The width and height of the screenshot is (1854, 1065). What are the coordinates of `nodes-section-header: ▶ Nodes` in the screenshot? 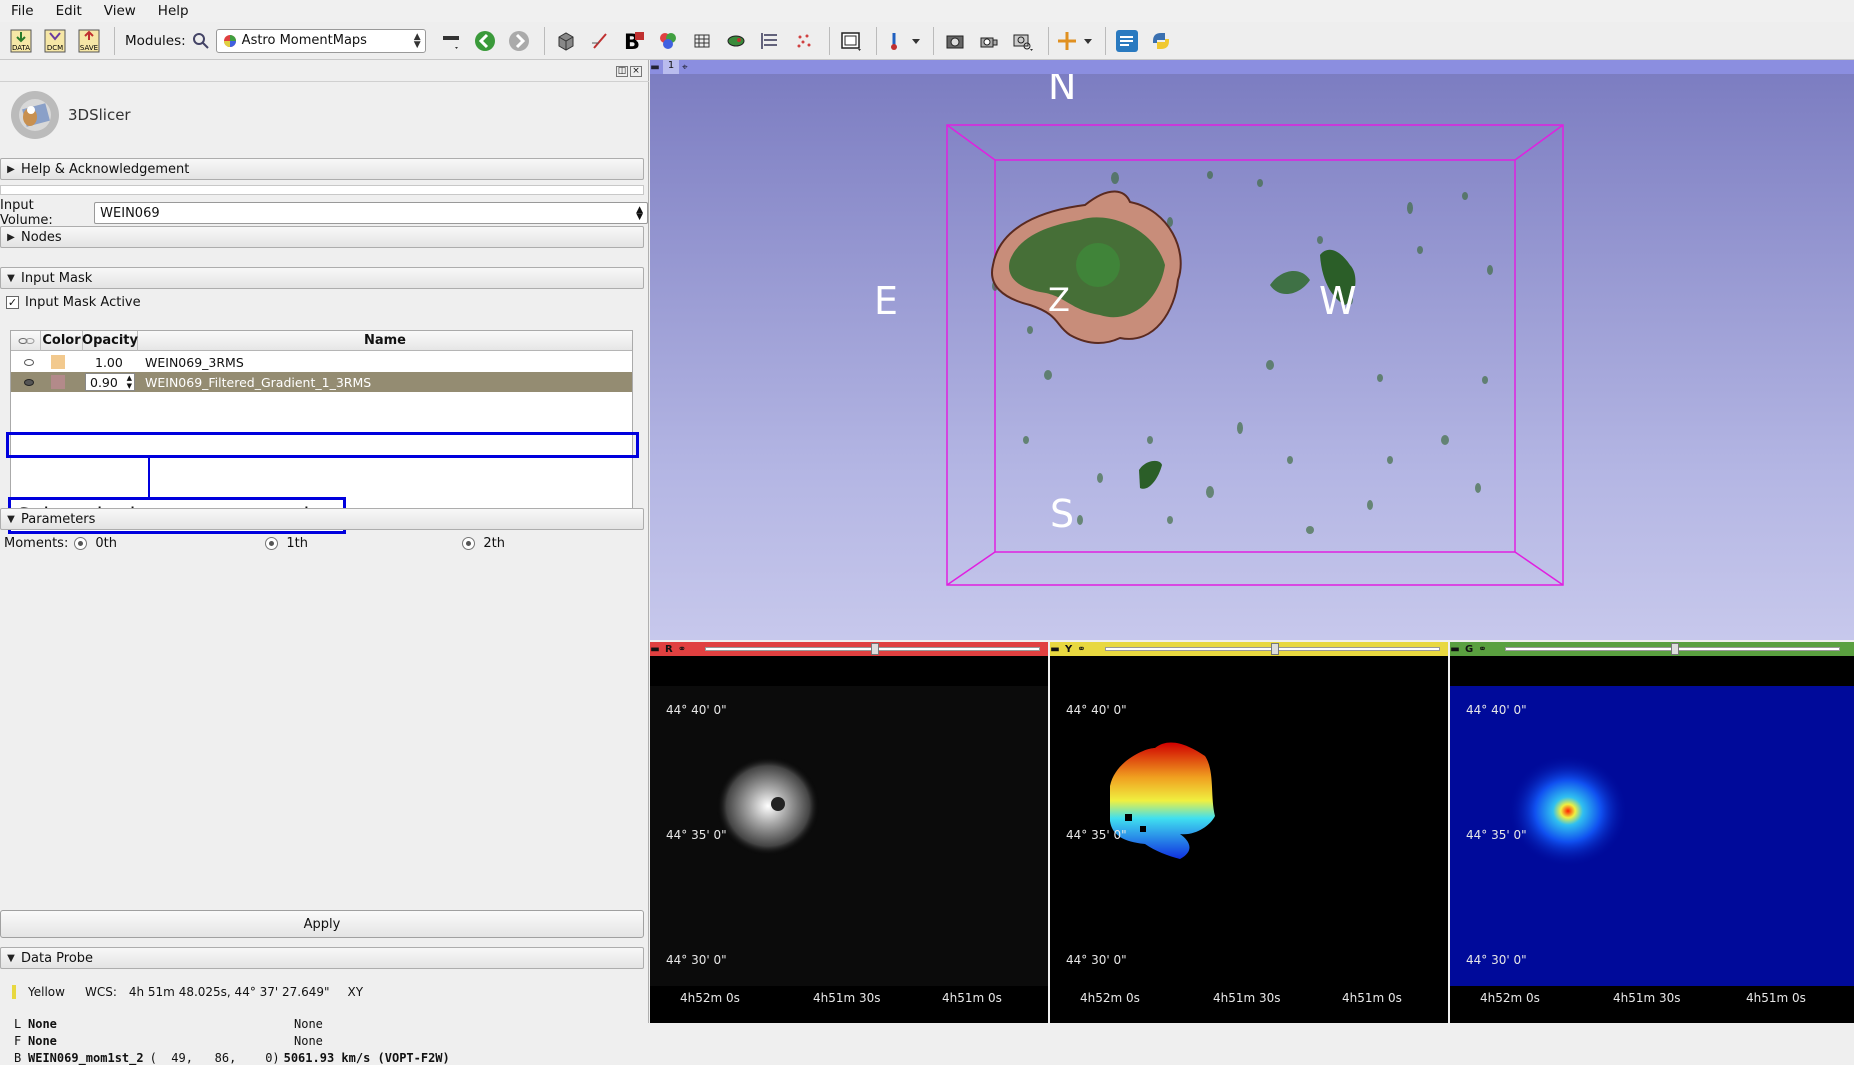 It's located at (322, 237).